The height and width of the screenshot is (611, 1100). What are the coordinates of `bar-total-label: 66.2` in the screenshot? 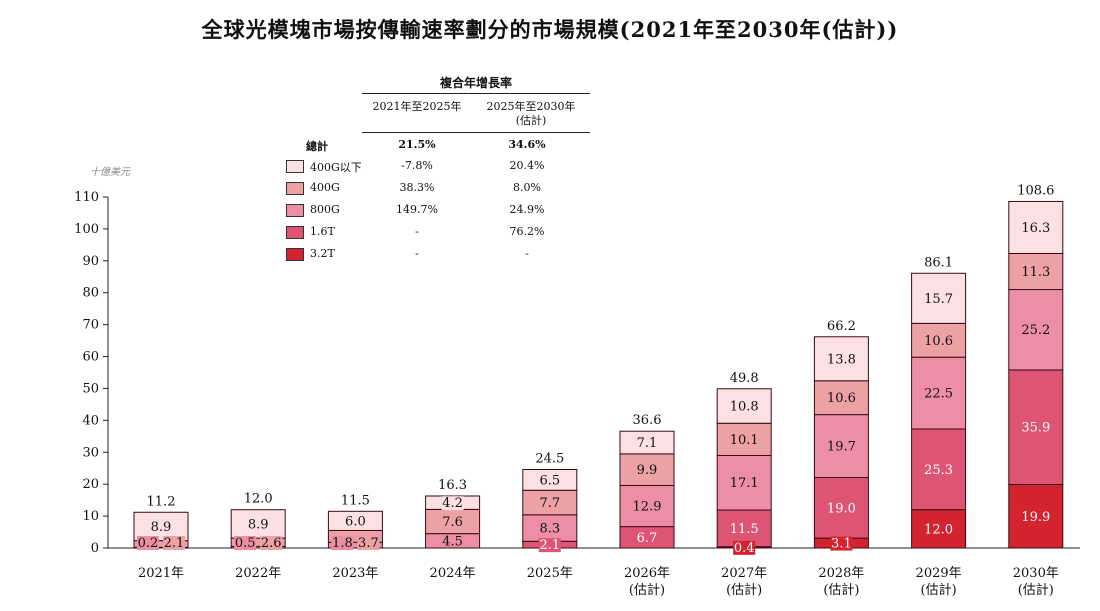 It's located at (841, 326).